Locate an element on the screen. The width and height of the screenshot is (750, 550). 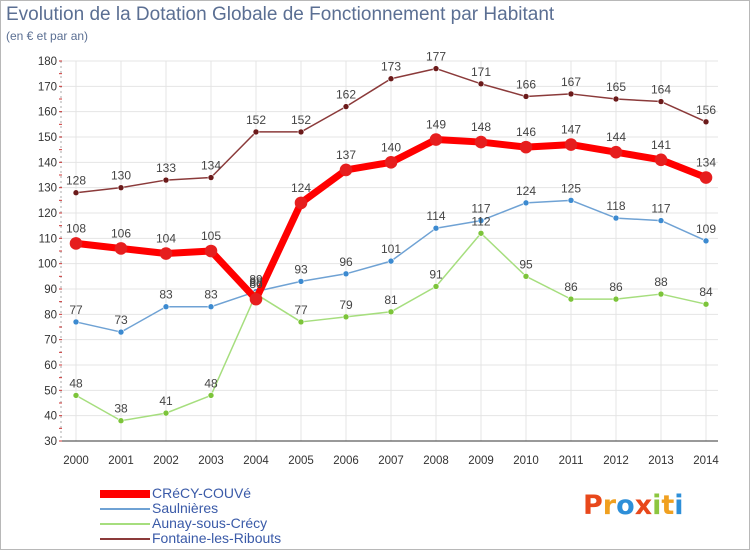
data-label: 48 is located at coordinates (211, 383).